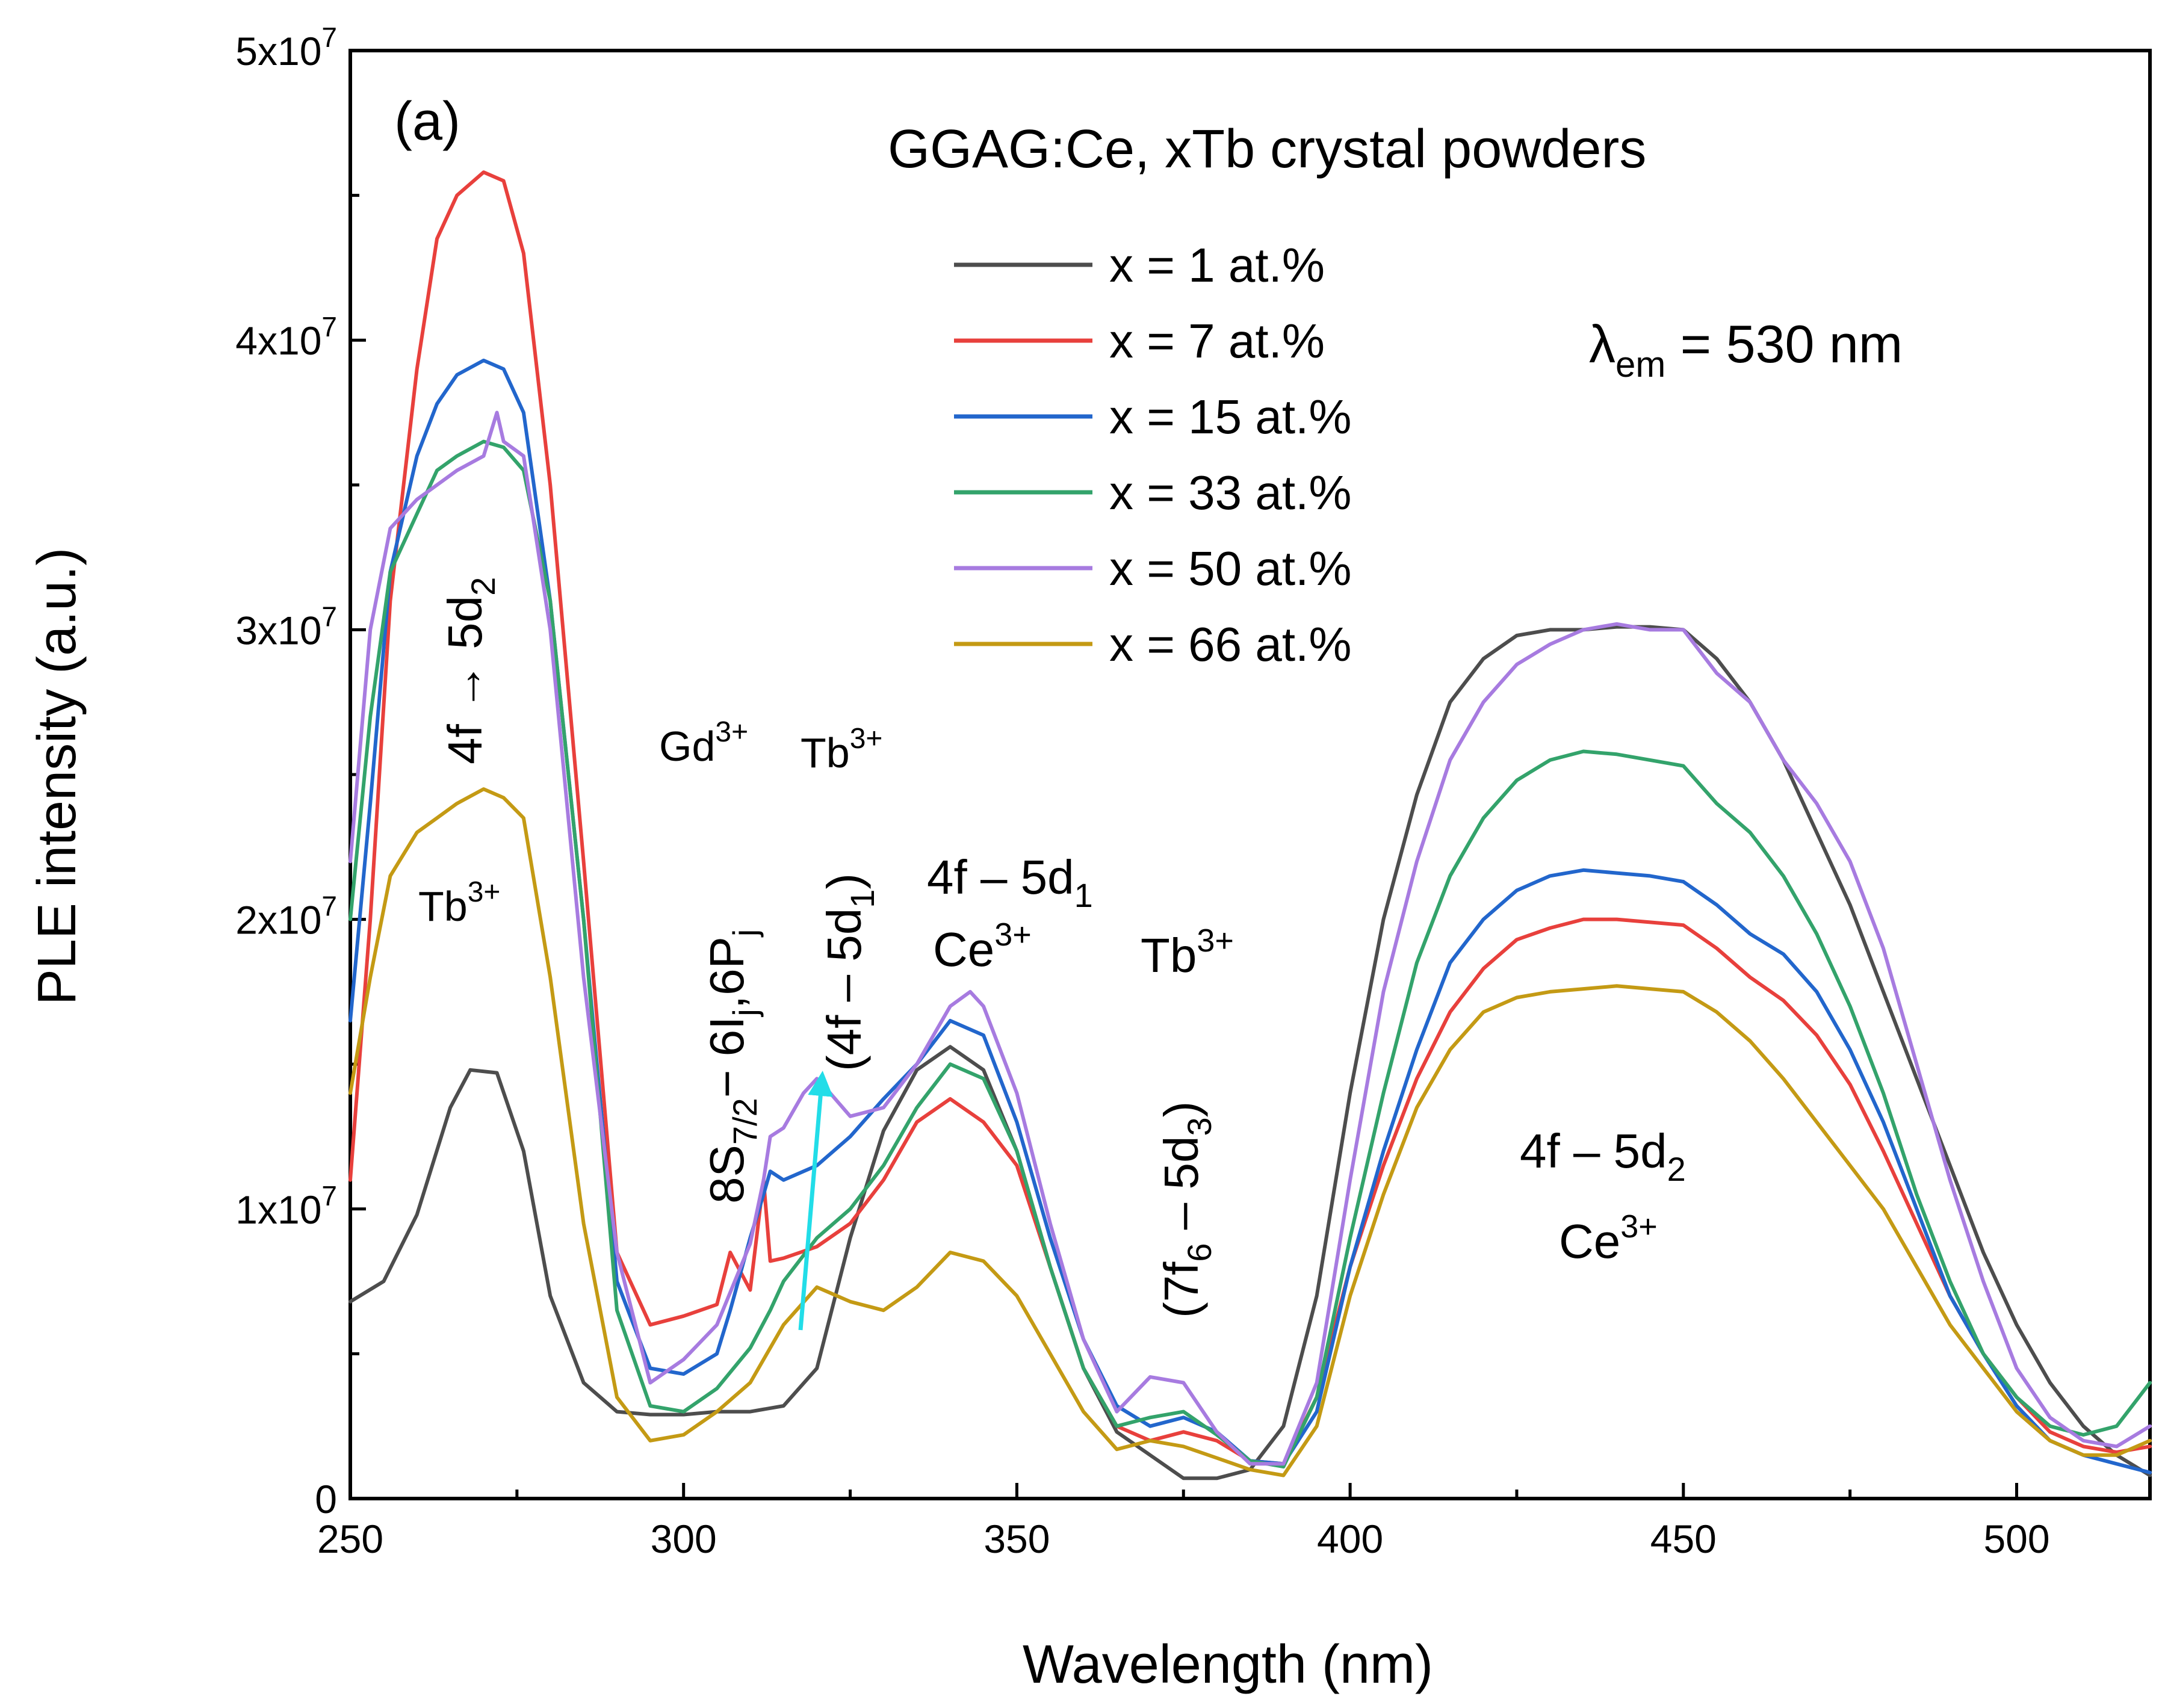  I want to click on annotation-tb-mid-base: Tb, so click(825, 752).